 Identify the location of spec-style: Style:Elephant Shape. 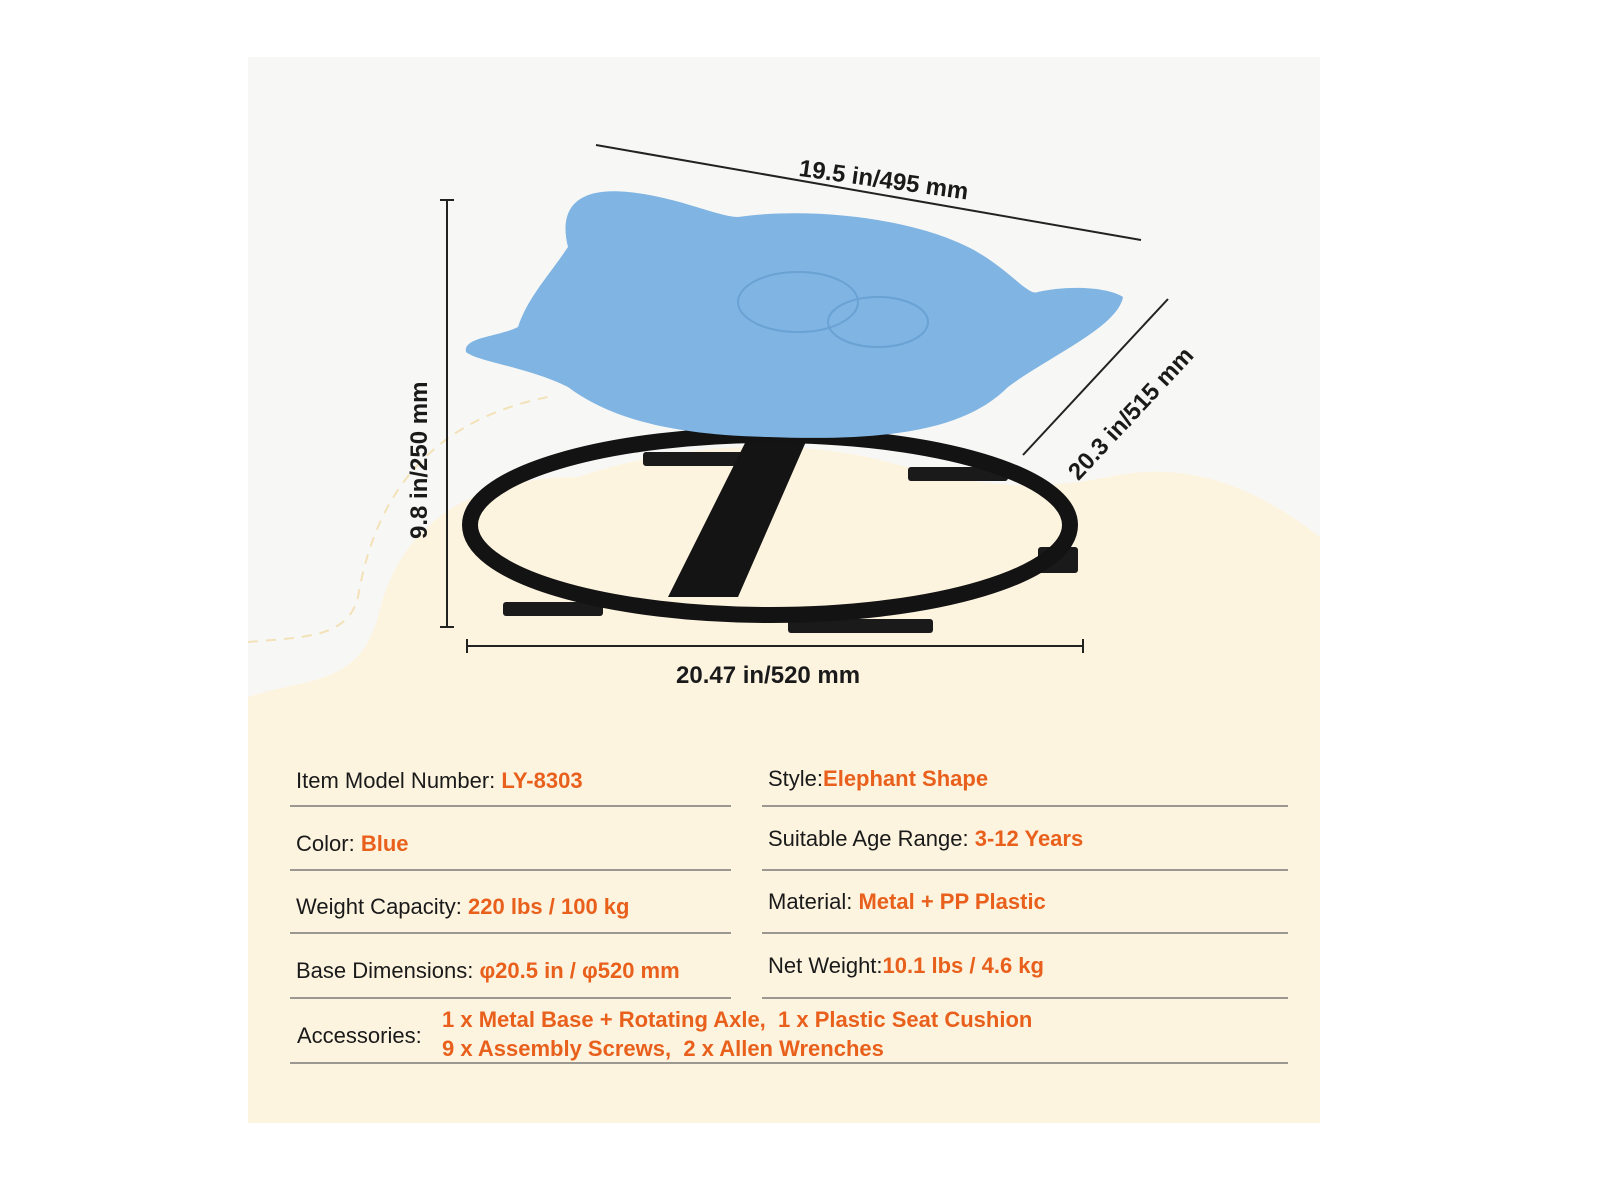
(878, 778).